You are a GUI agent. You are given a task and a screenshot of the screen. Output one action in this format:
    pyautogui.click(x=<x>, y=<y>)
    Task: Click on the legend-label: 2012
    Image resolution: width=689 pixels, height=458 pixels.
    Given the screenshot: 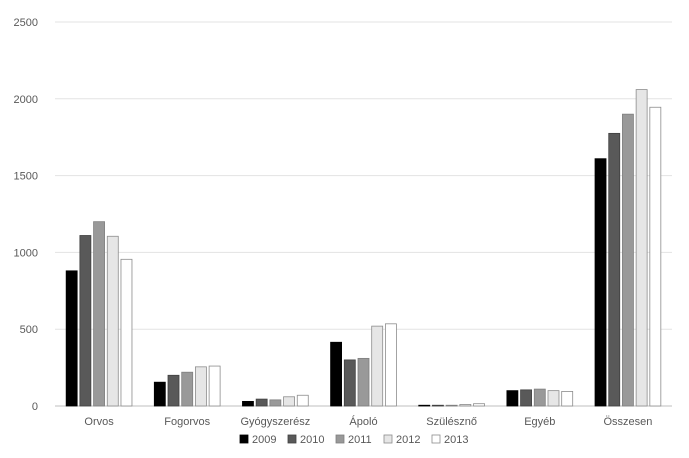 What is the action you would take?
    pyautogui.click(x=408, y=440)
    